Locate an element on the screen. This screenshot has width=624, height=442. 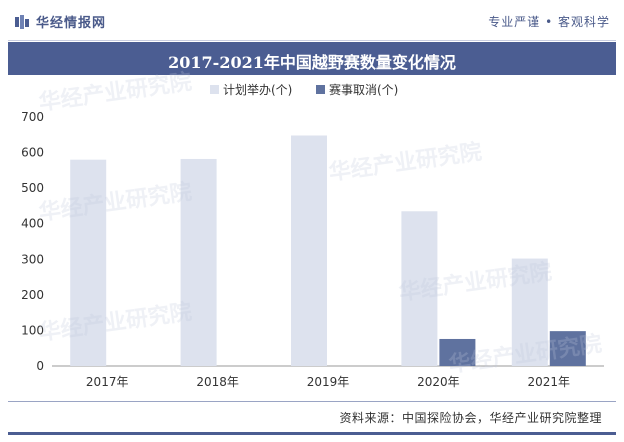
x-tick-label: 2020年 is located at coordinates (438, 382).